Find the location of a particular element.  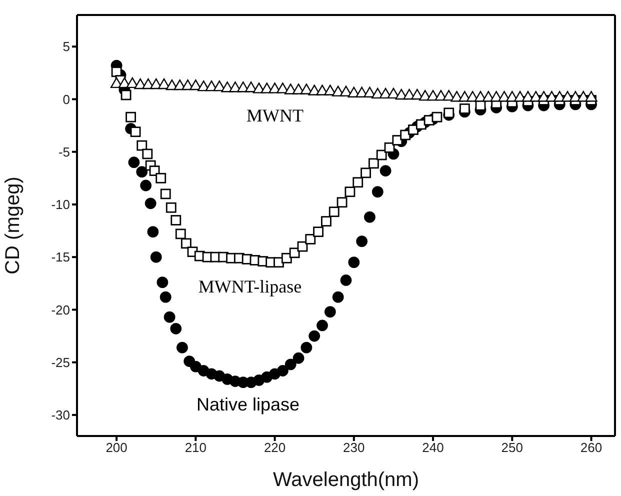

x-tick-label: 200 is located at coordinates (117, 448).